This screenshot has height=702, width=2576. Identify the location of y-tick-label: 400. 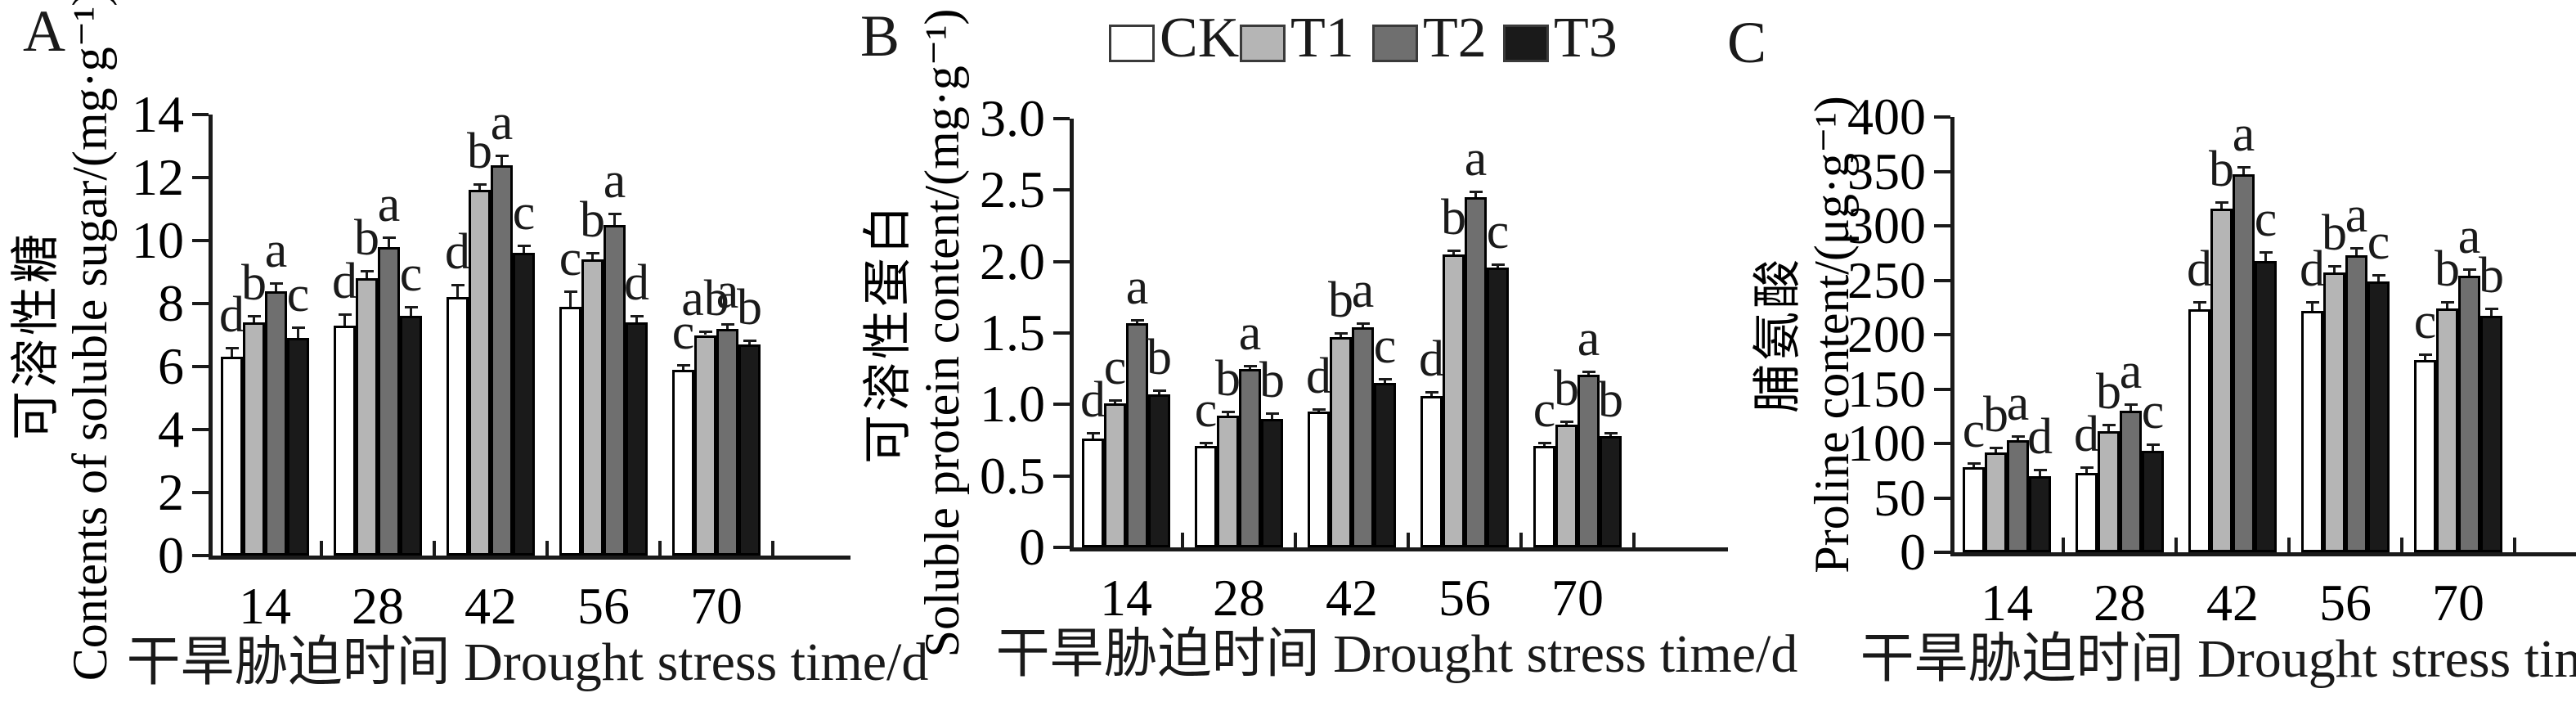
(1886, 117).